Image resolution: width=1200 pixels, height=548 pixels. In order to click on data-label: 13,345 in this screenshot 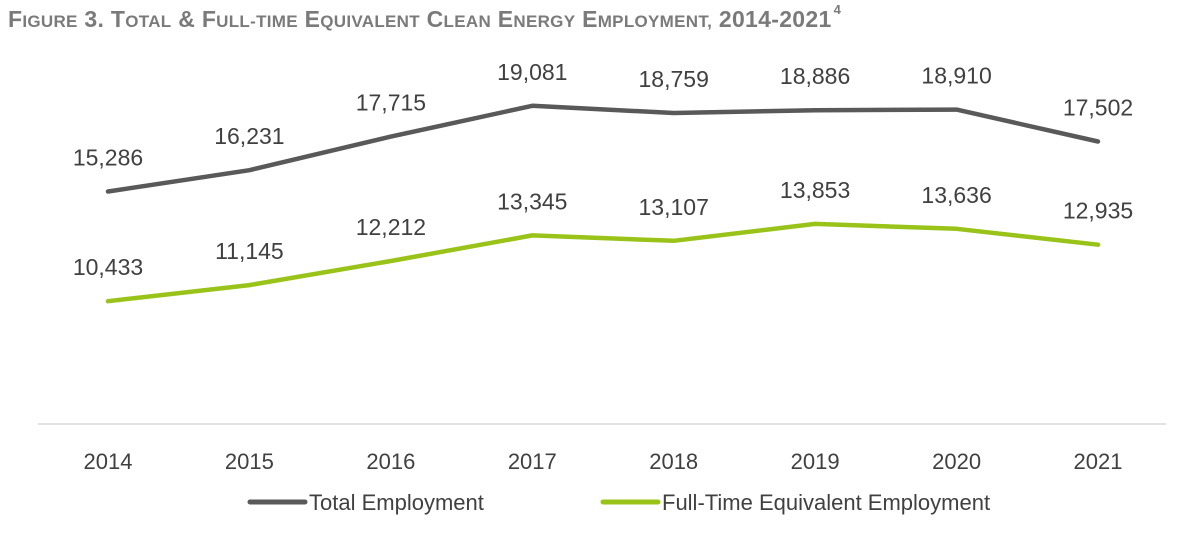, I will do `click(532, 201)`.